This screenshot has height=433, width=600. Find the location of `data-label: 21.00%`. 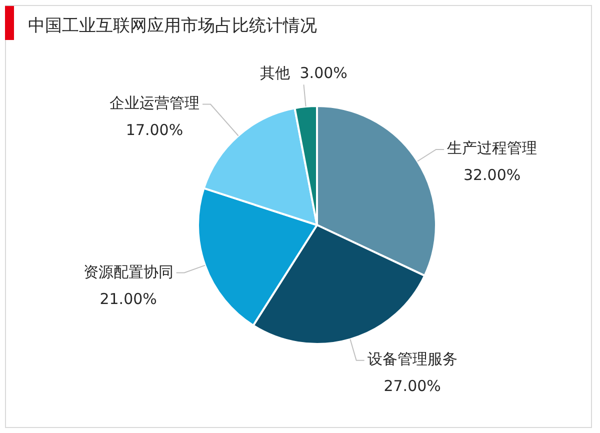

data-label: 21.00% is located at coordinates (128, 299).